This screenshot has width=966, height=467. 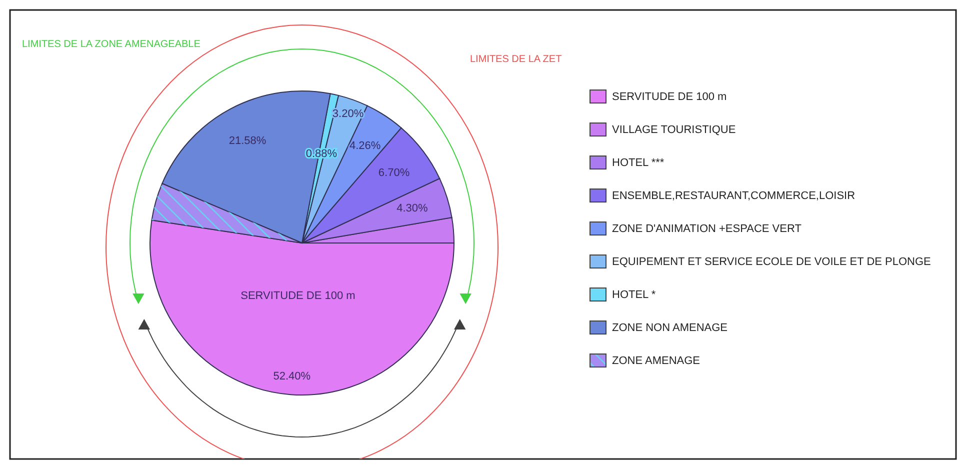 What do you see at coordinates (412, 208) in the screenshot?
I see `data-label: 4.30%` at bounding box center [412, 208].